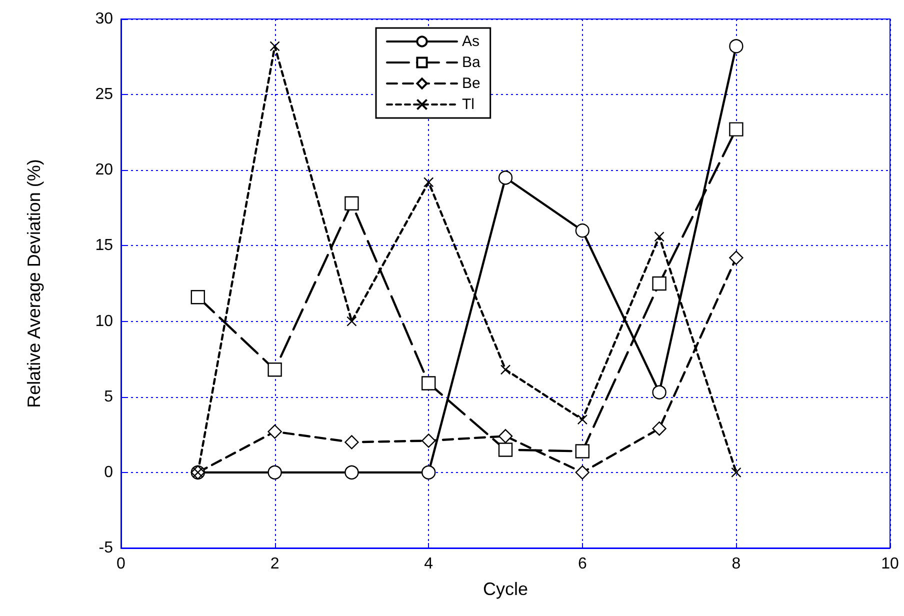 This screenshot has height=616, width=904. Describe the element at coordinates (104, 95) in the screenshot. I see `y-tick-label: 25` at that location.